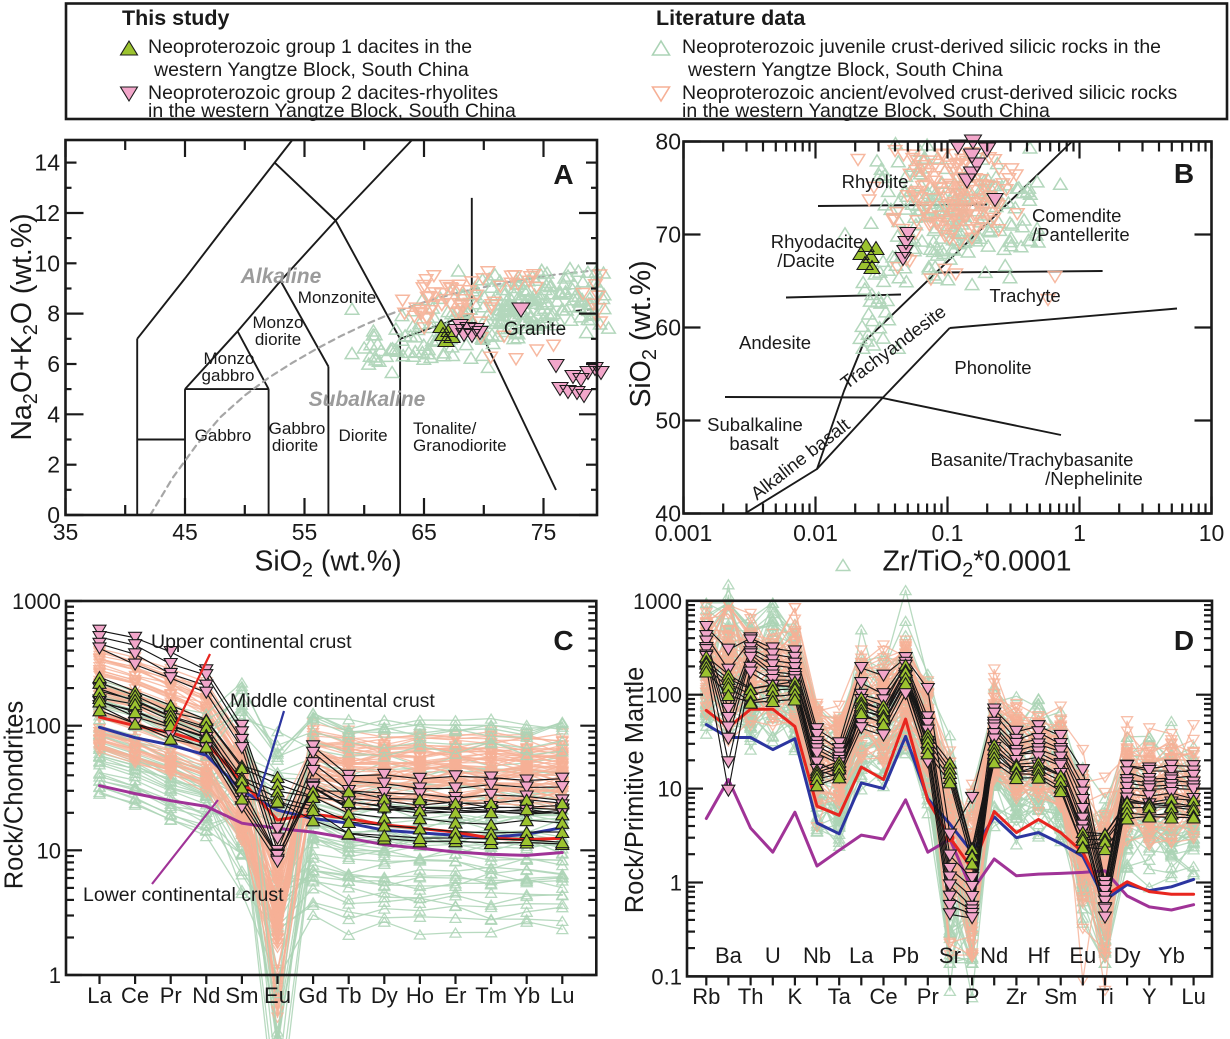 This screenshot has width=1230, height=1039. Describe the element at coordinates (53, 364) in the screenshot. I see `svg-text: 6` at that location.